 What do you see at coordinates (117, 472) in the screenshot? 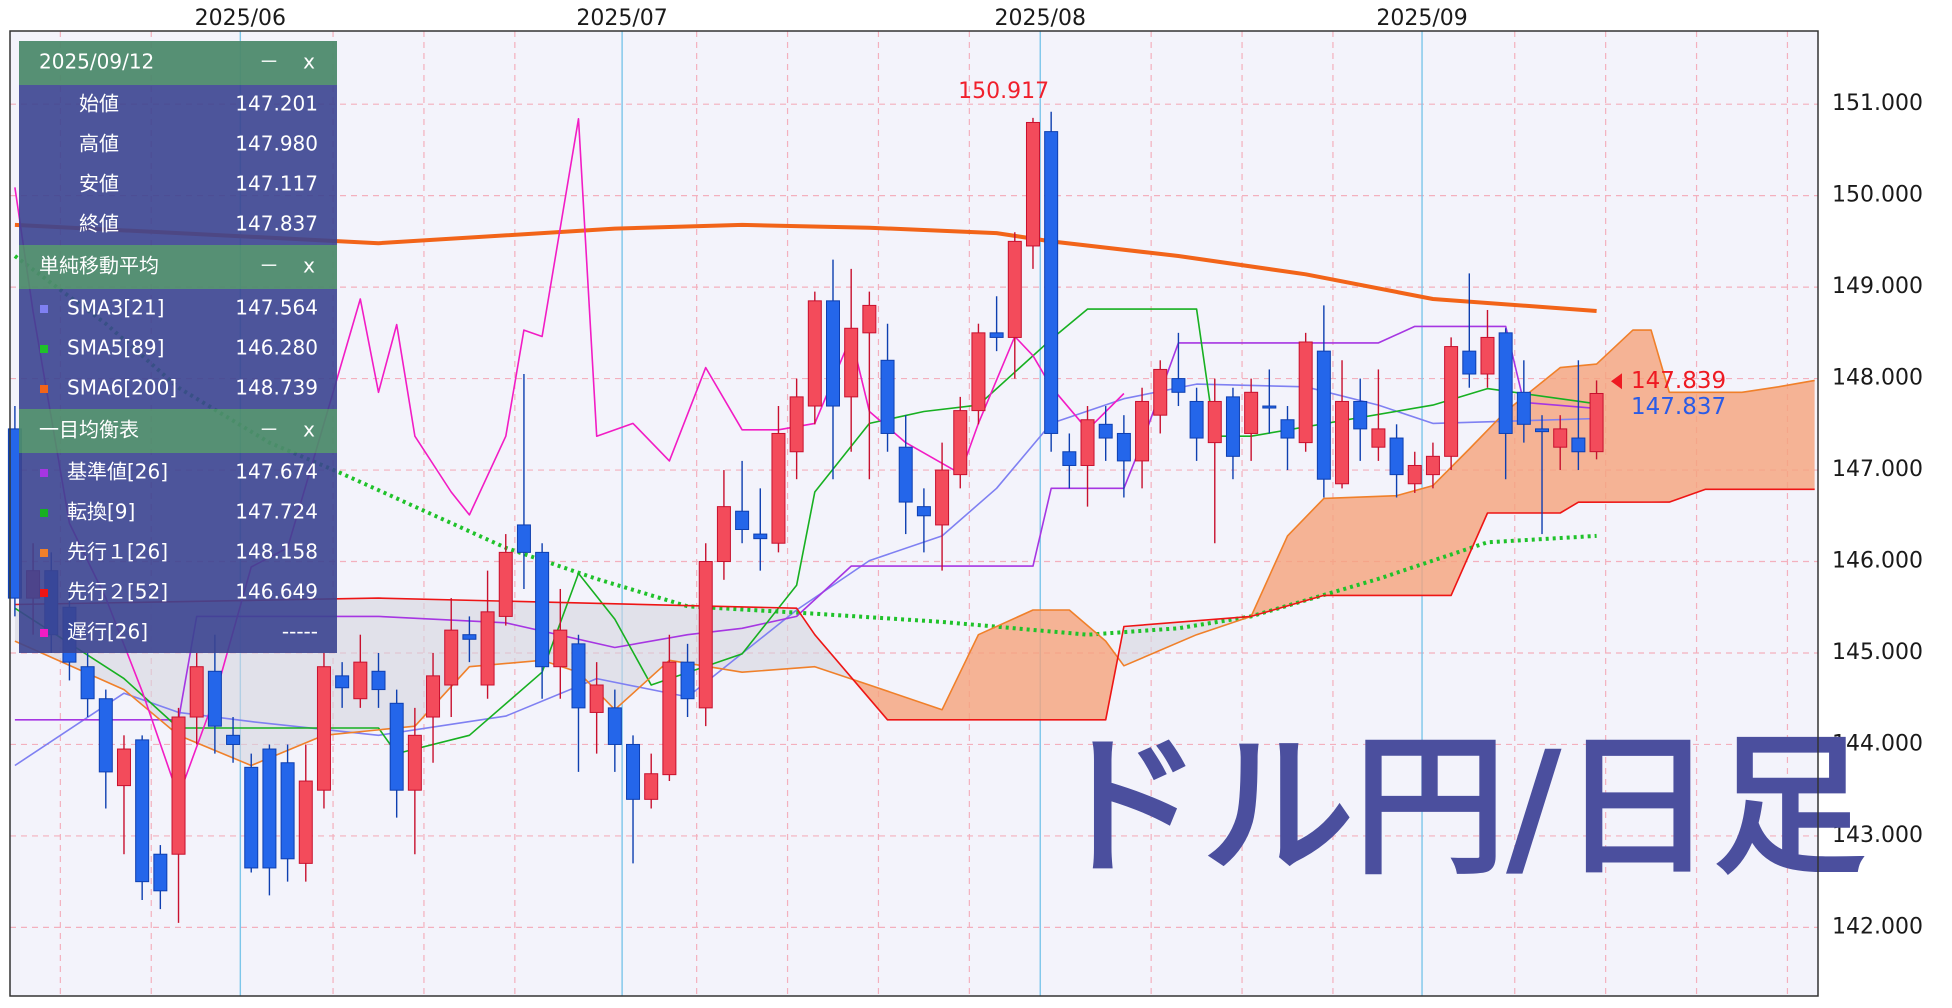
I see `panel-label: 基準値[26]` at bounding box center [117, 472].